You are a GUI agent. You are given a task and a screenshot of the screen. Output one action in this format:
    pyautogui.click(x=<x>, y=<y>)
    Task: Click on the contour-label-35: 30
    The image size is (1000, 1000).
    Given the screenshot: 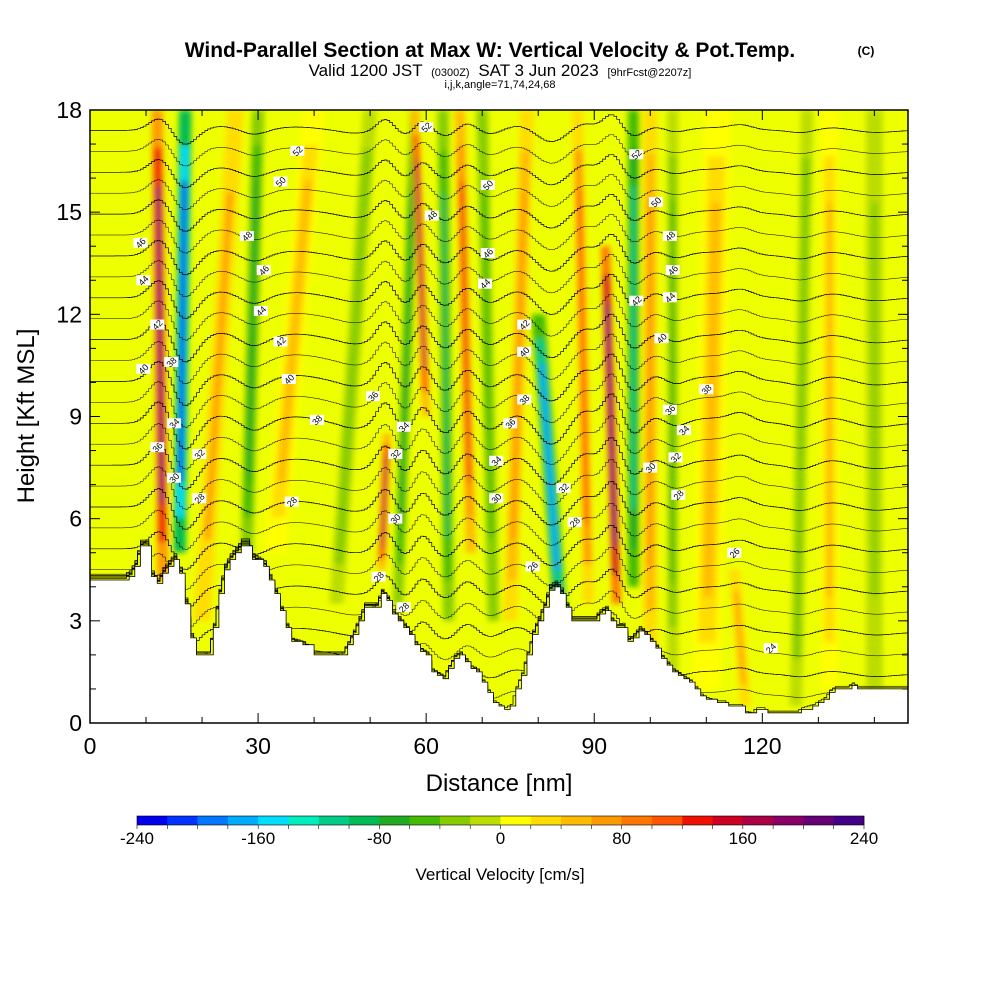 What is the action you would take?
    pyautogui.click(x=496, y=499)
    